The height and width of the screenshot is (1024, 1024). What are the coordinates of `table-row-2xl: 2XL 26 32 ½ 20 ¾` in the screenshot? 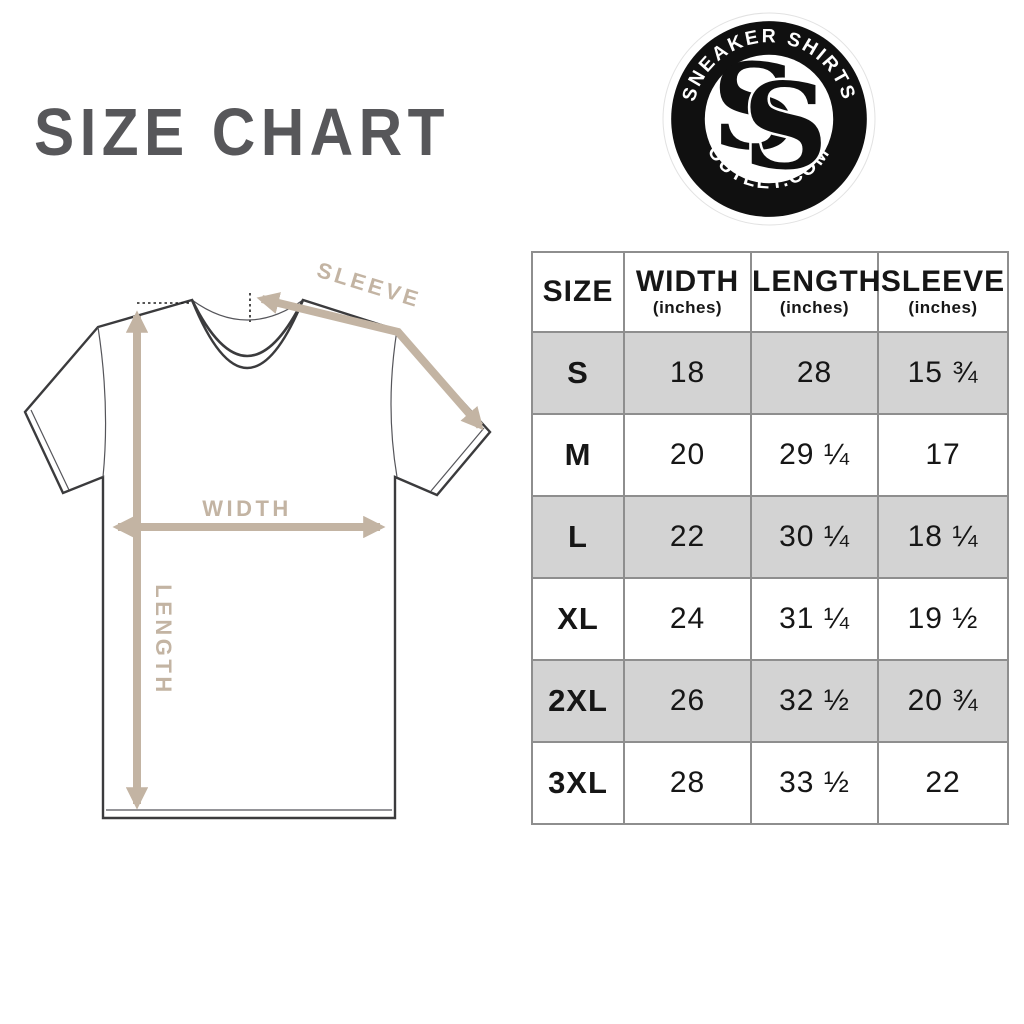 It's located at (770, 701).